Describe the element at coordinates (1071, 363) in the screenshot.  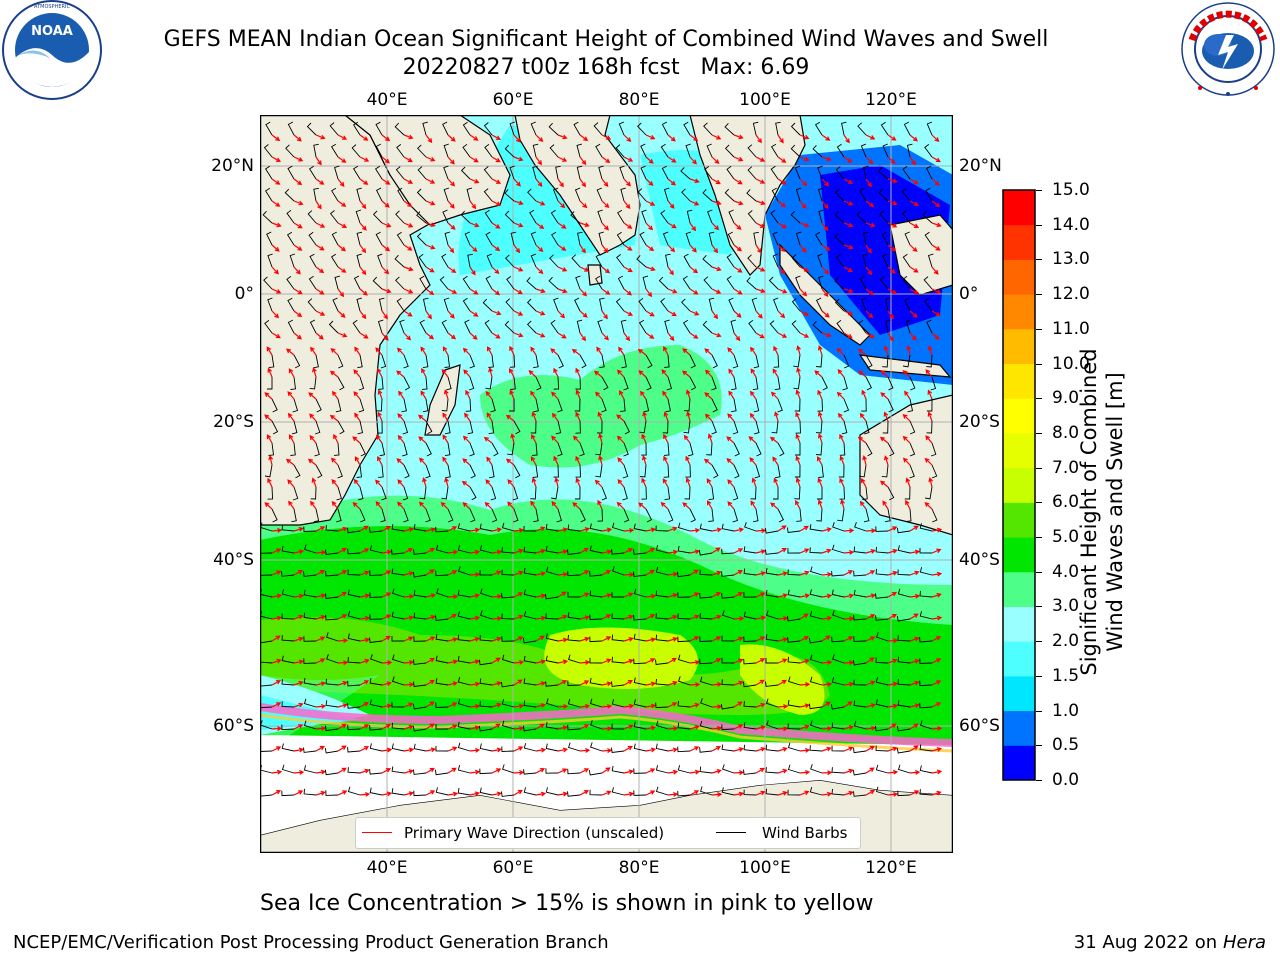
I see `colorbar-tick-label: 10.0` at that location.